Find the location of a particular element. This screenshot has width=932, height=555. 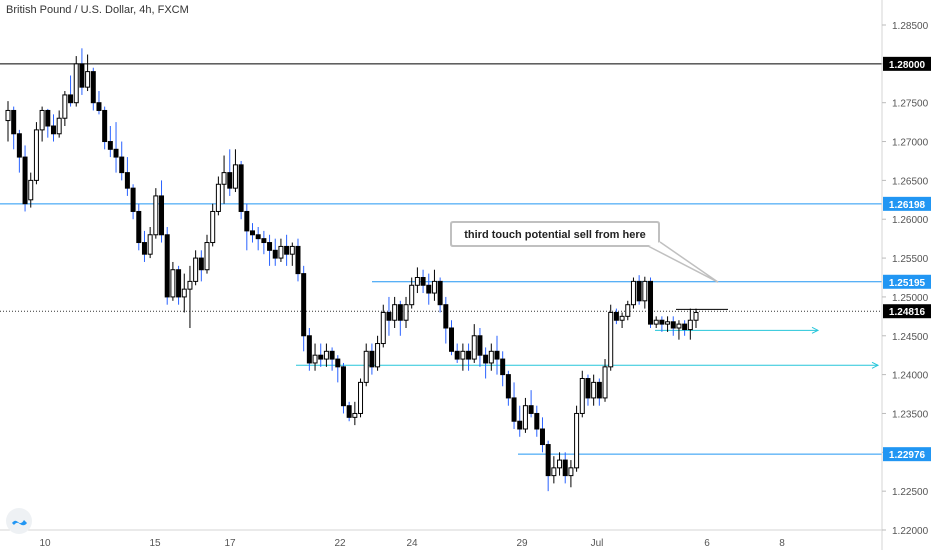

time-tick-label: 10 is located at coordinates (45, 543).